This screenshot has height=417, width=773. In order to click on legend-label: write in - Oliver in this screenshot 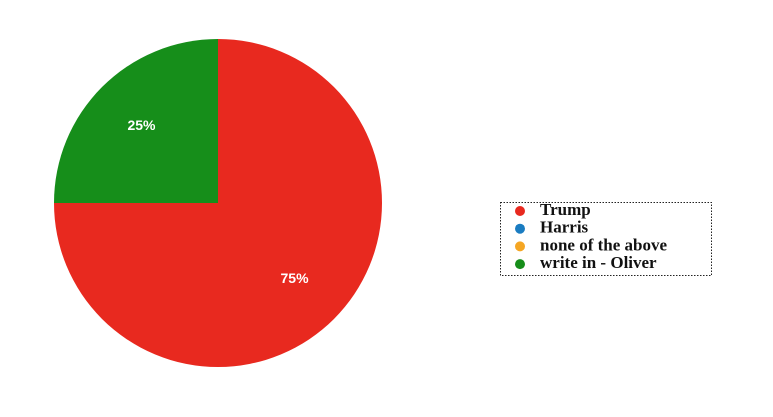, I will do `click(598, 262)`.